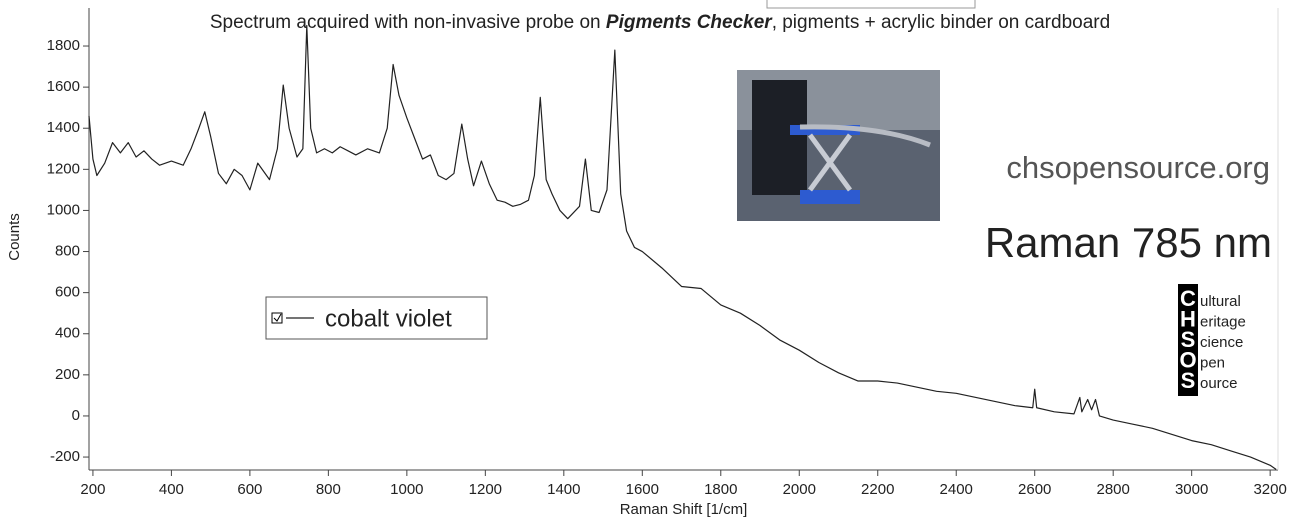 The image size is (1293, 524). Describe the element at coordinates (1034, 489) in the screenshot. I see `x-tick-label: 2600` at that location.